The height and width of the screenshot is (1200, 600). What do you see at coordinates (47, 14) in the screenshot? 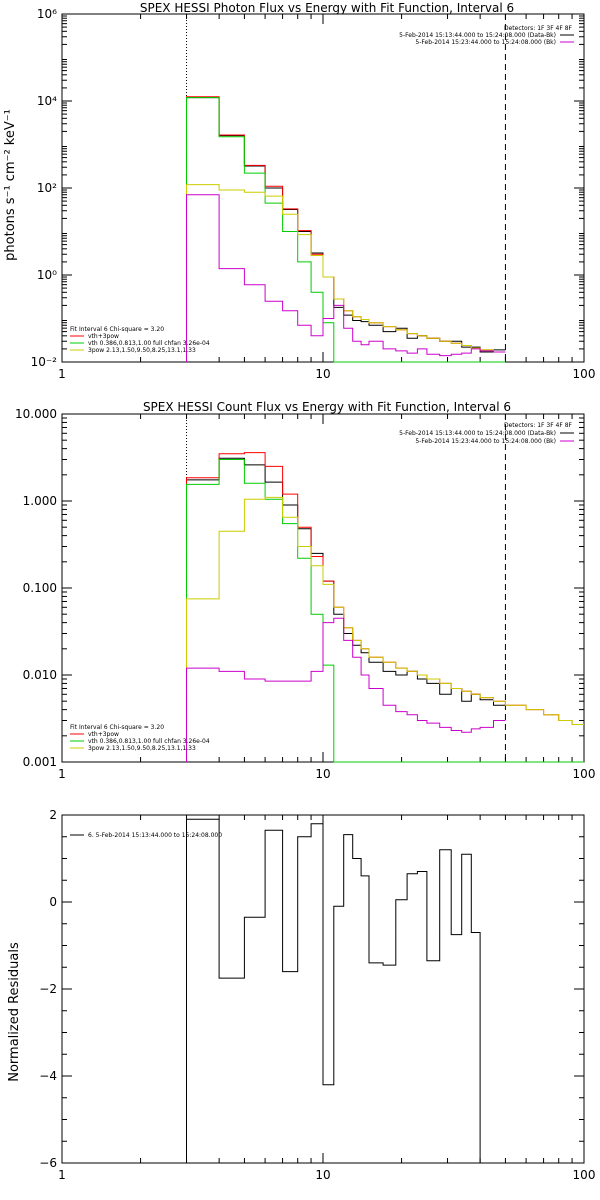
I see `y-tick-label: 10⁶` at bounding box center [47, 14].